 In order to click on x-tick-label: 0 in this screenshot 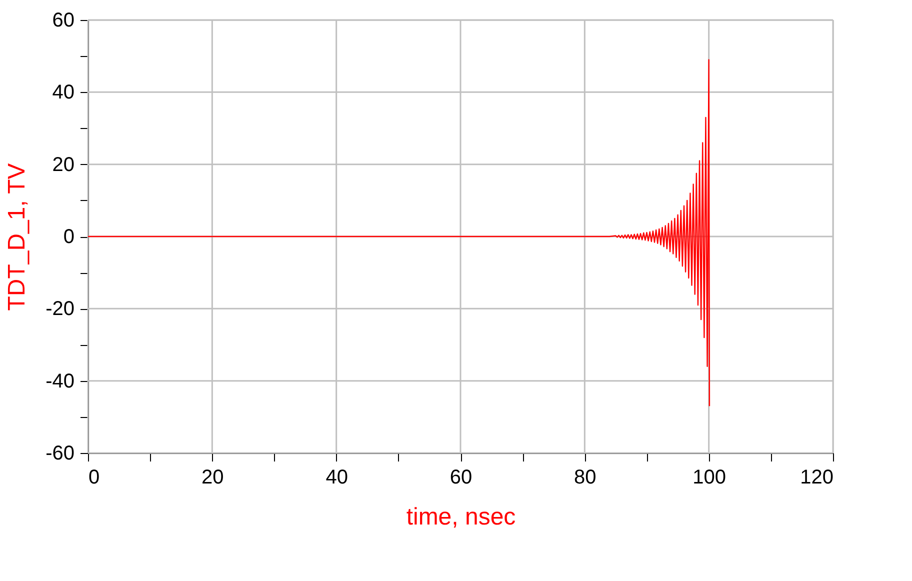, I will do `click(94, 477)`.